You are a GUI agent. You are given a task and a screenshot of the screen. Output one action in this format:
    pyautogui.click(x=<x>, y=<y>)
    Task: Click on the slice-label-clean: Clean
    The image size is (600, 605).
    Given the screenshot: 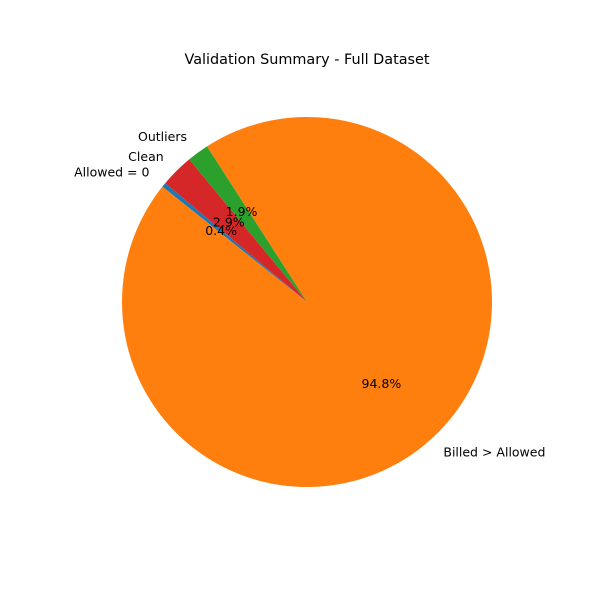 What is the action you would take?
    pyautogui.click(x=145, y=156)
    